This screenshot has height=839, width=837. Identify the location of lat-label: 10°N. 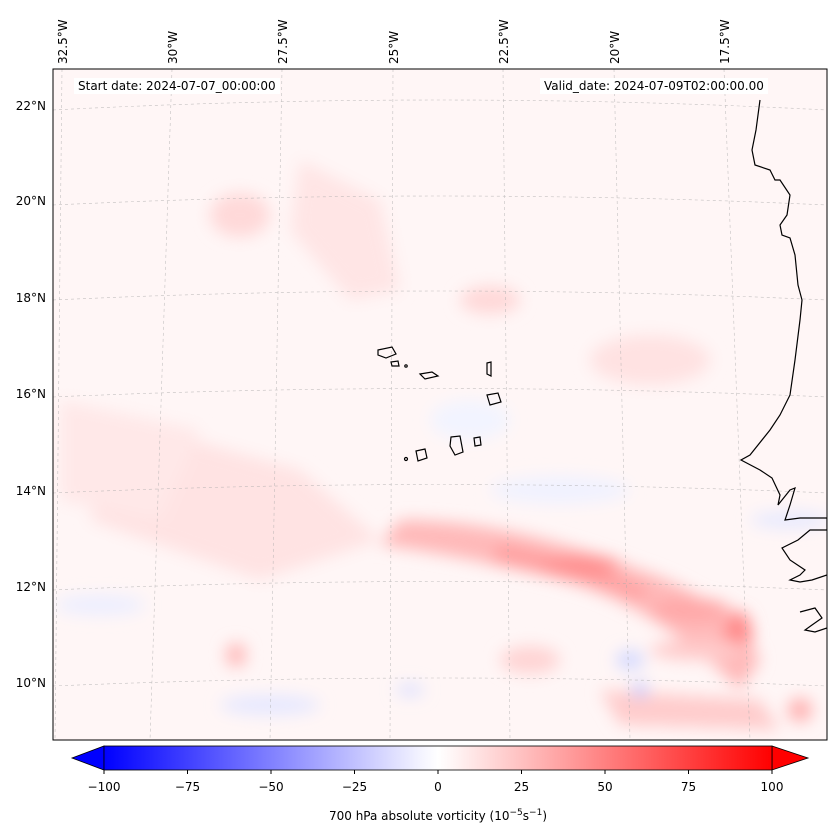
(30, 683).